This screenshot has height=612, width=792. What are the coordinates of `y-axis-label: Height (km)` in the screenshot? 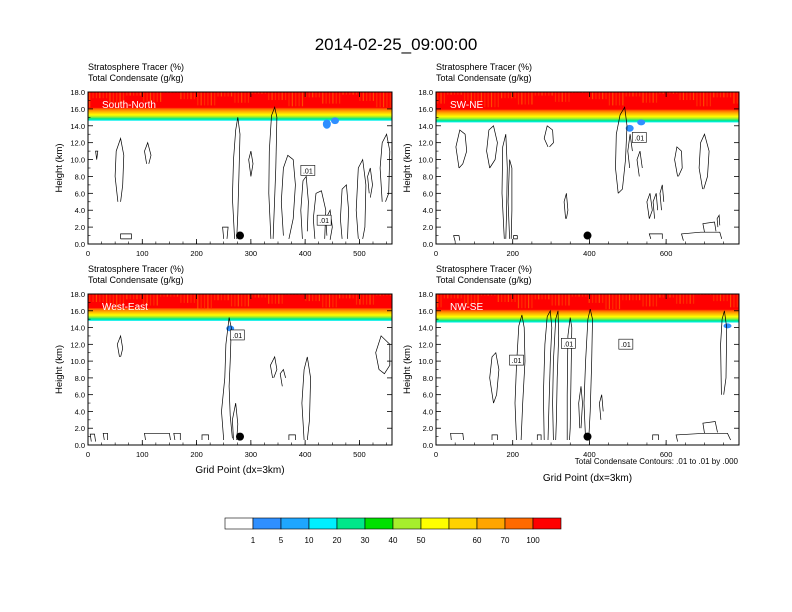 It's located at (407, 167).